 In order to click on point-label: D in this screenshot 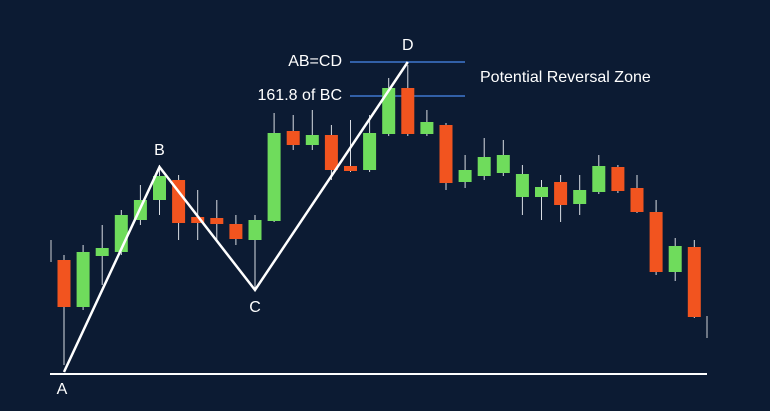, I will do `click(408, 45)`.